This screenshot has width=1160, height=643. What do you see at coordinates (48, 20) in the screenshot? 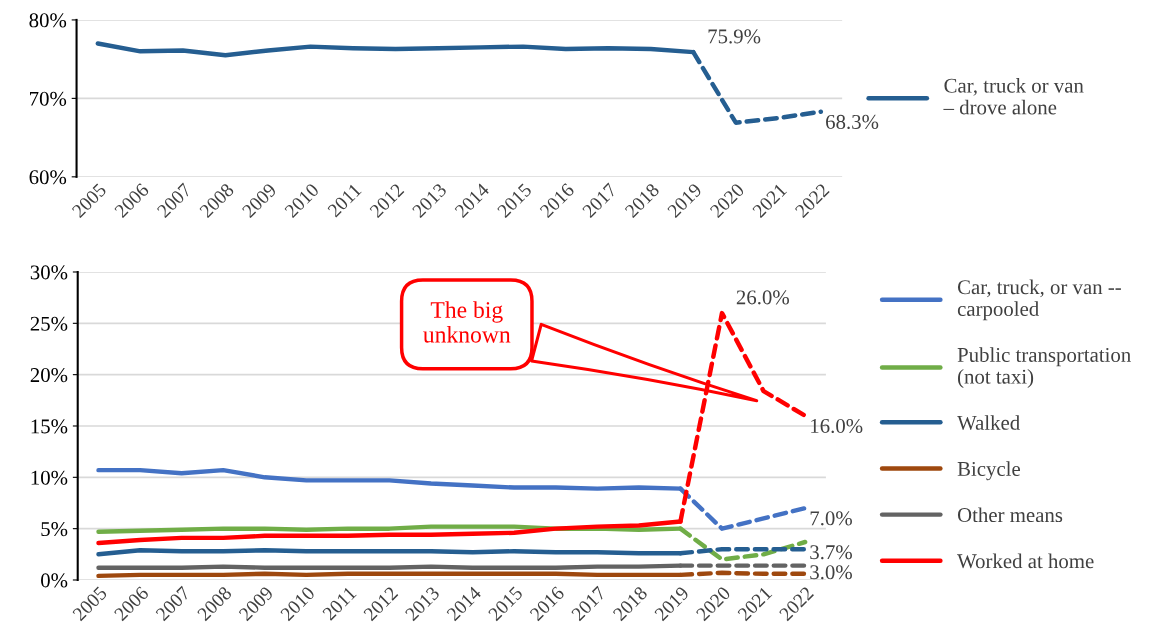
I see `y-tick-label: 80%` at bounding box center [48, 20].